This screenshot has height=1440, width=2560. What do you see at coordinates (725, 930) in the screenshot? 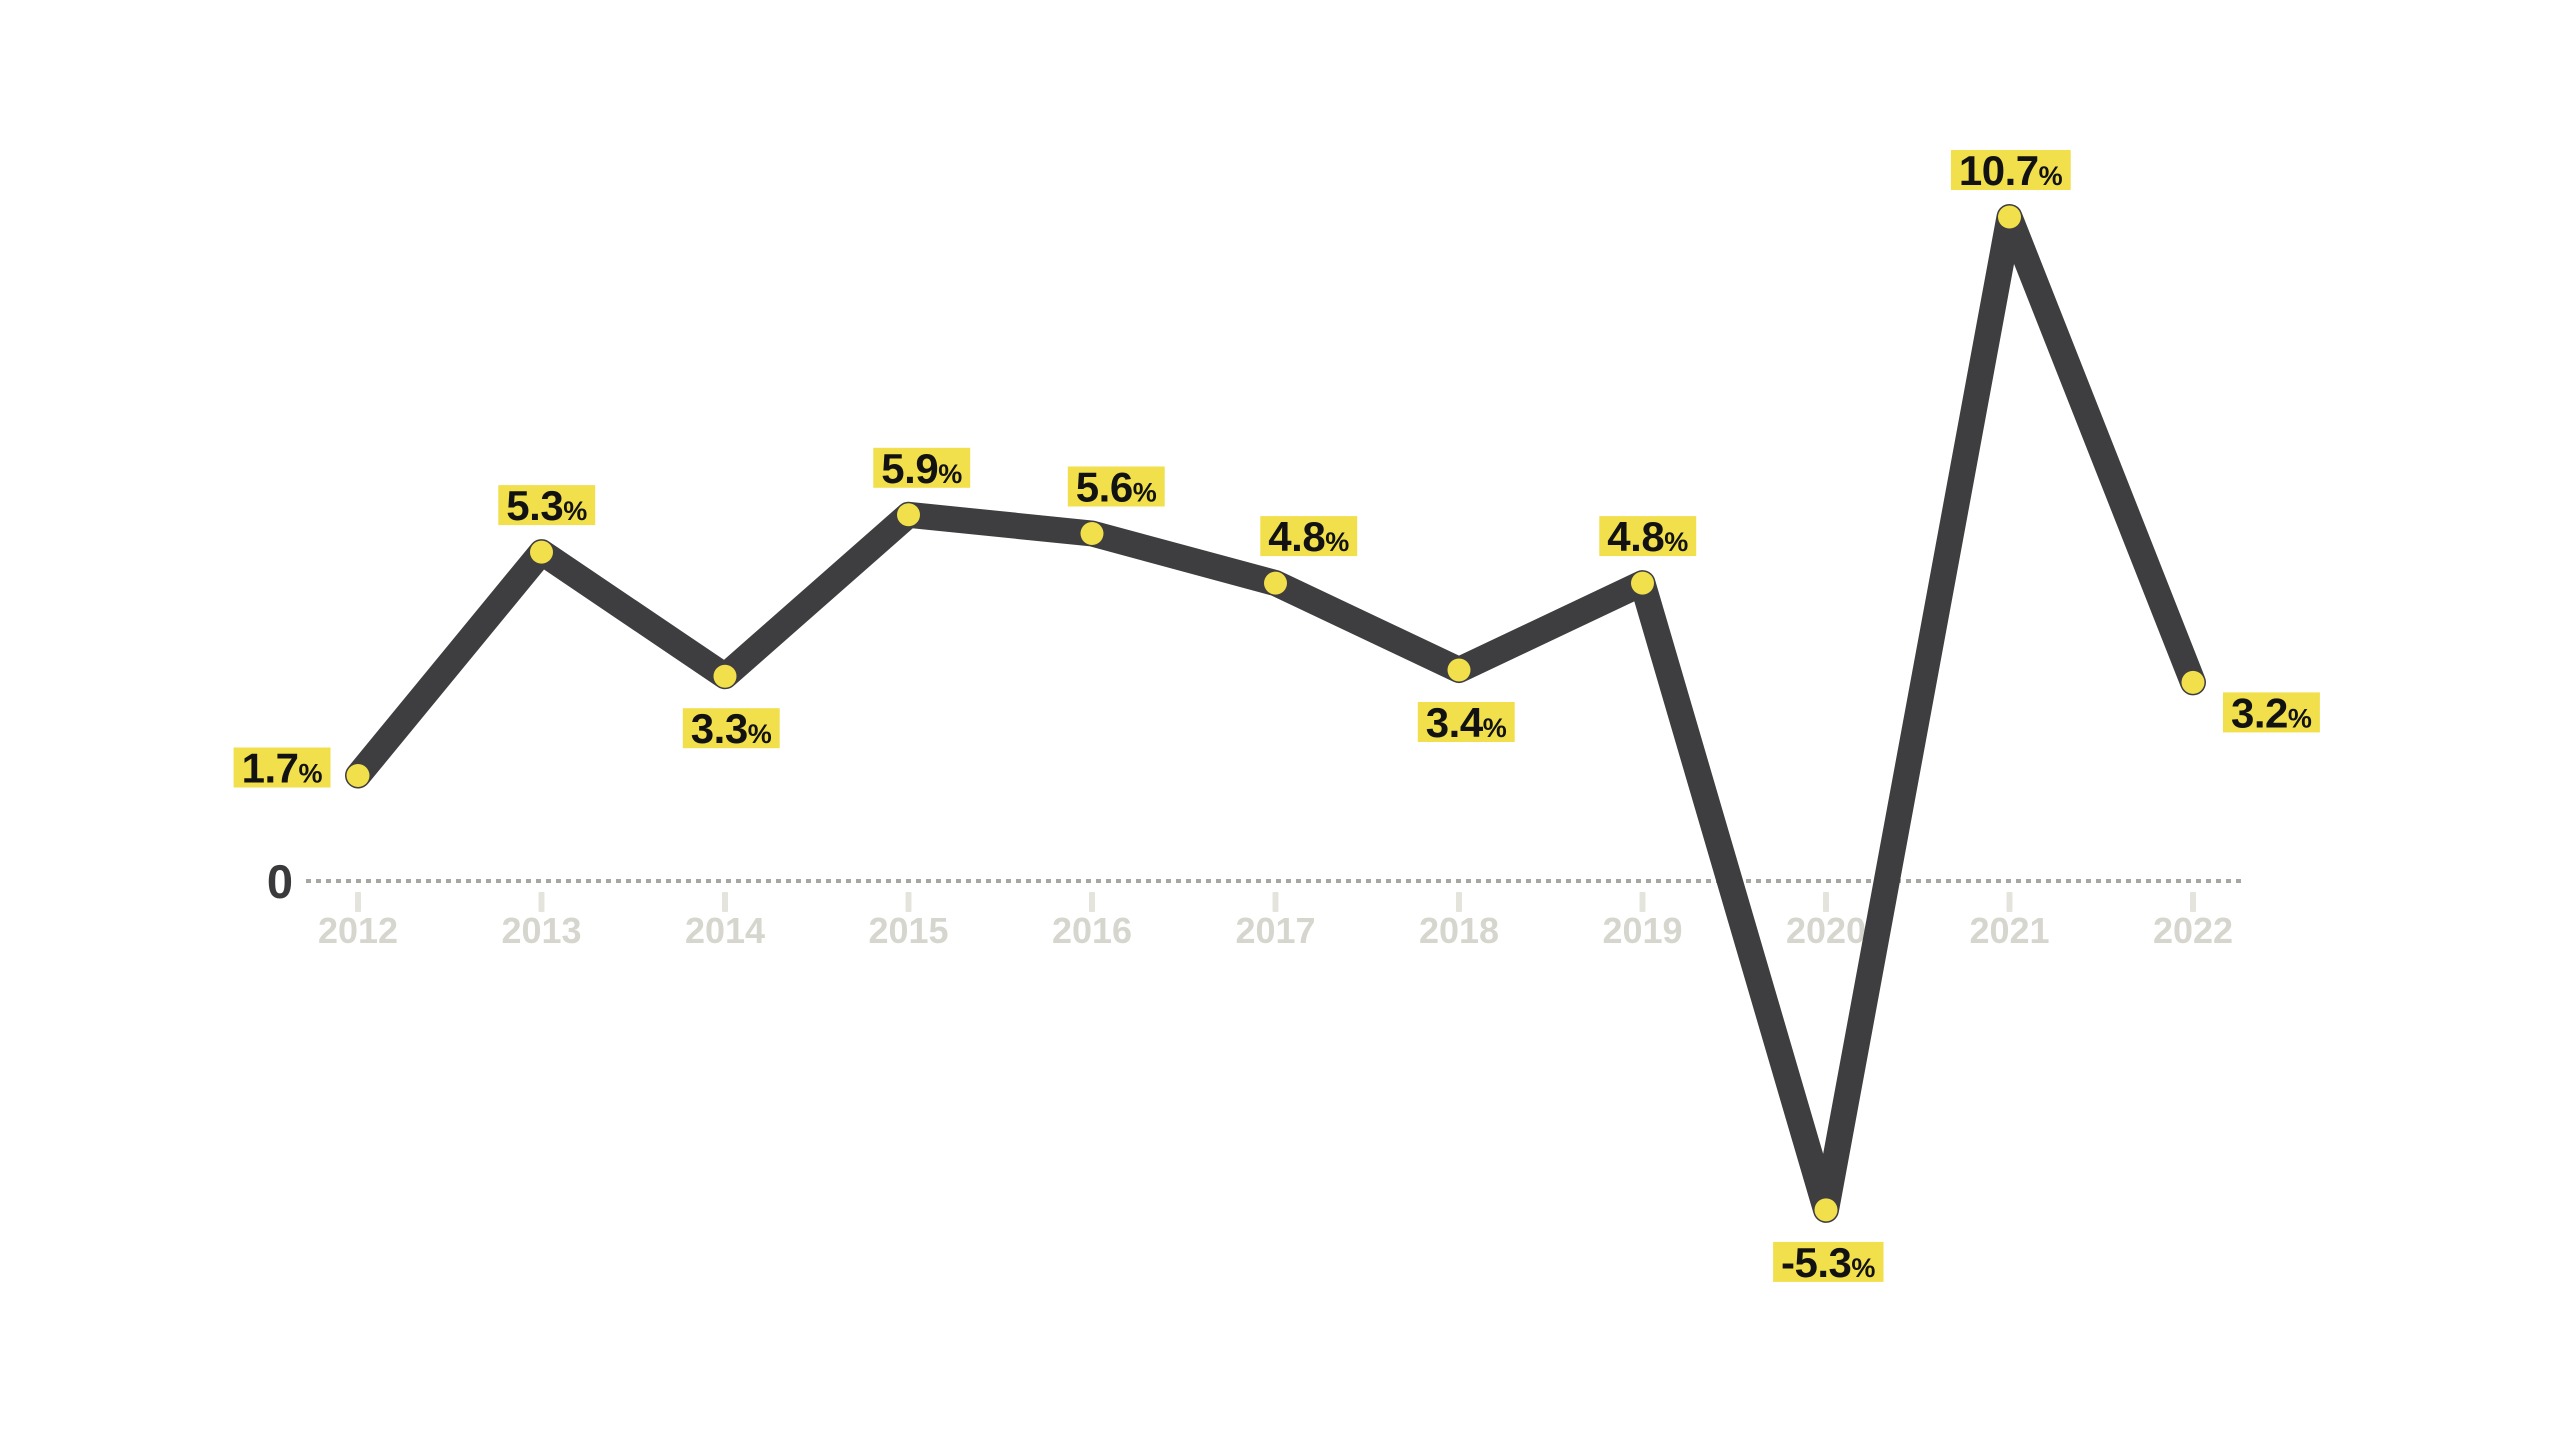
I see `year-label: 2014` at bounding box center [725, 930].